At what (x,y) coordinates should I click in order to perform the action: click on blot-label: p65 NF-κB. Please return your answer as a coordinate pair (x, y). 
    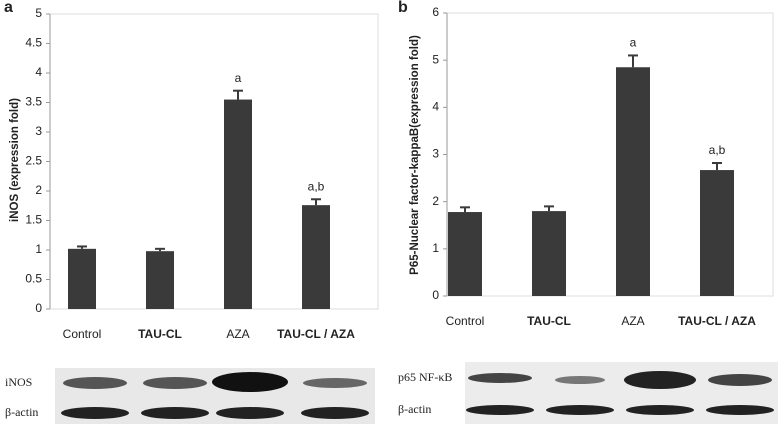
    Looking at the image, I should click on (425, 377).